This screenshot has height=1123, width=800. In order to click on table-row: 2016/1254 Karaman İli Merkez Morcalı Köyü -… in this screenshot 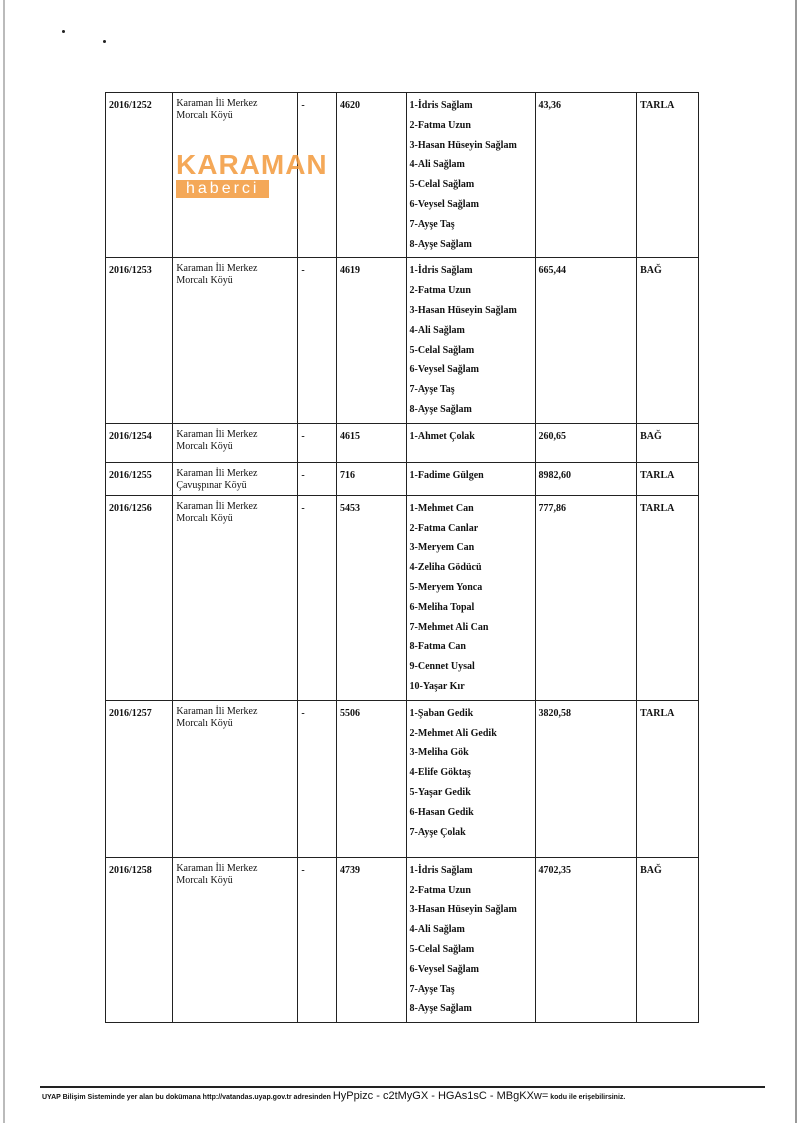, I will do `click(401, 442)`.